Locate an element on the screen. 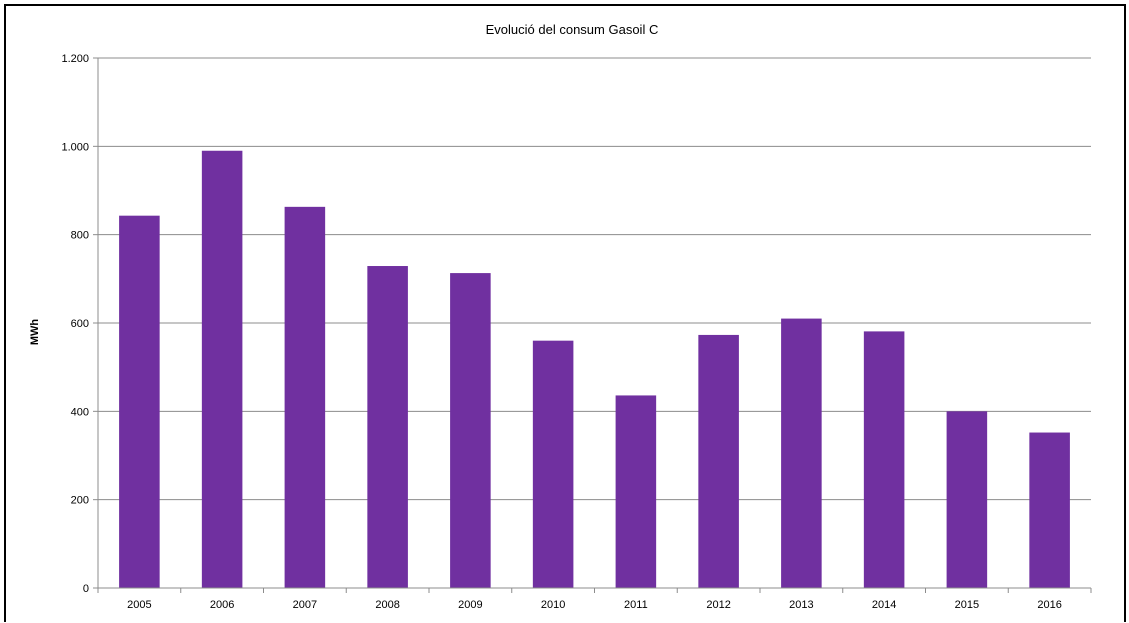  bar-2006 is located at coordinates (222, 369).